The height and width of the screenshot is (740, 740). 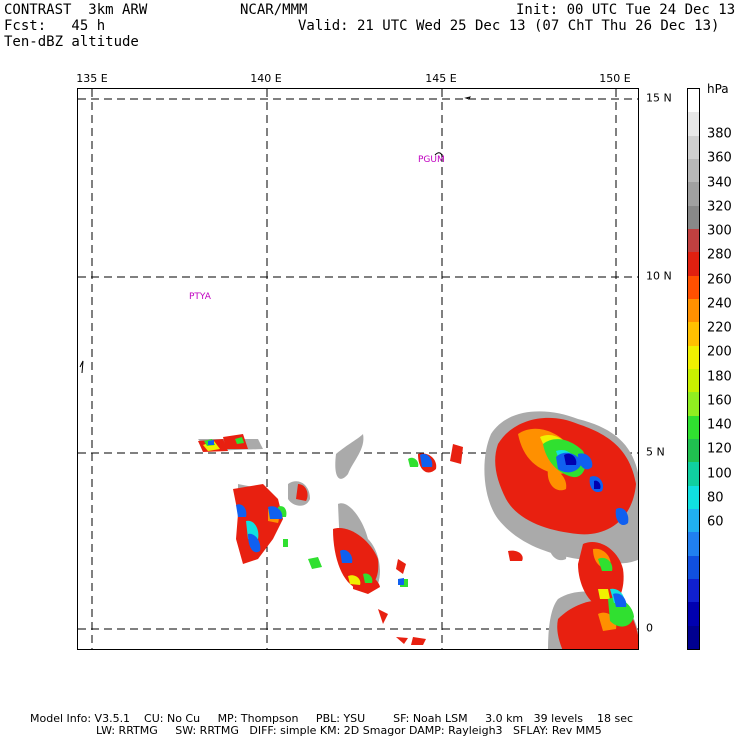 What do you see at coordinates (718, 89) in the screenshot?
I see `colorbar-title: hPa` at bounding box center [718, 89].